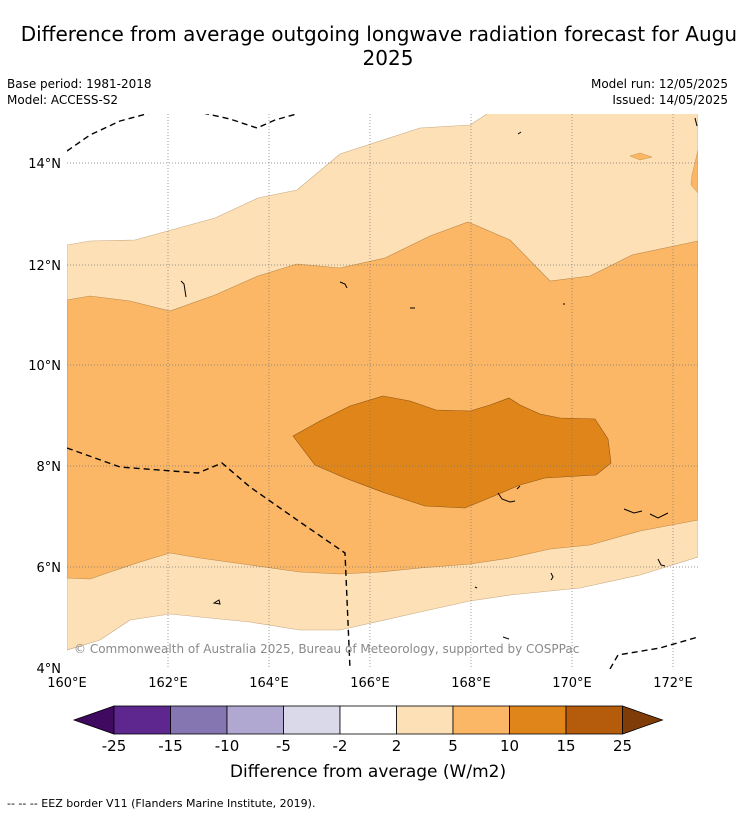 Image resolution: width=736 pixels, height=816 pixels. Describe the element at coordinates (63, 100) in the screenshot. I see `model-name: Model: ACCESS-S2` at that location.